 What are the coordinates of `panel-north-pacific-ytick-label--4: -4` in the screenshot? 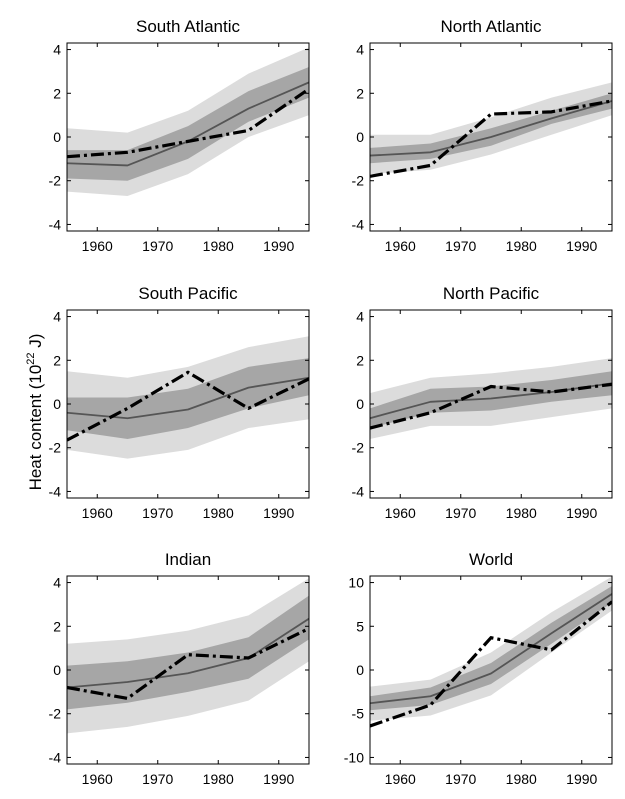 It's located at (358, 491).